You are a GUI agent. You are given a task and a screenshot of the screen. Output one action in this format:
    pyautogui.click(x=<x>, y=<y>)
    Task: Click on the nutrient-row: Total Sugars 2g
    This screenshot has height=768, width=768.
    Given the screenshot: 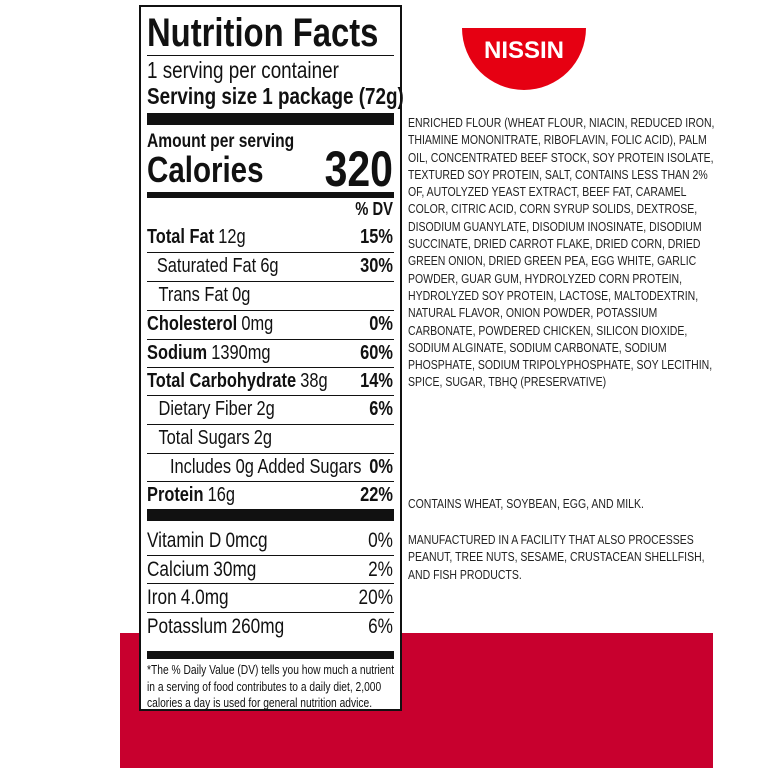 What is the action you would take?
    pyautogui.click(x=270, y=438)
    